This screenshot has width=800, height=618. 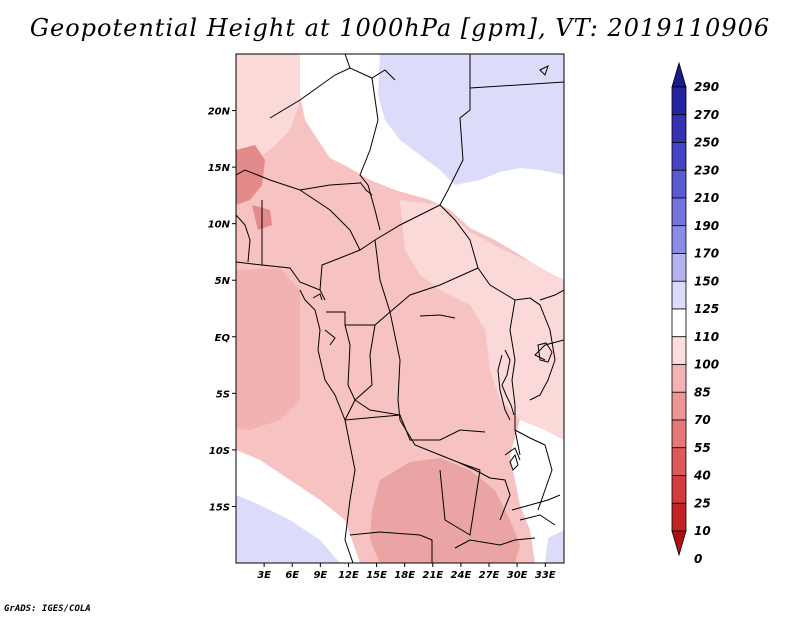 I want to click on field-light-pink-west, so click(x=268, y=109).